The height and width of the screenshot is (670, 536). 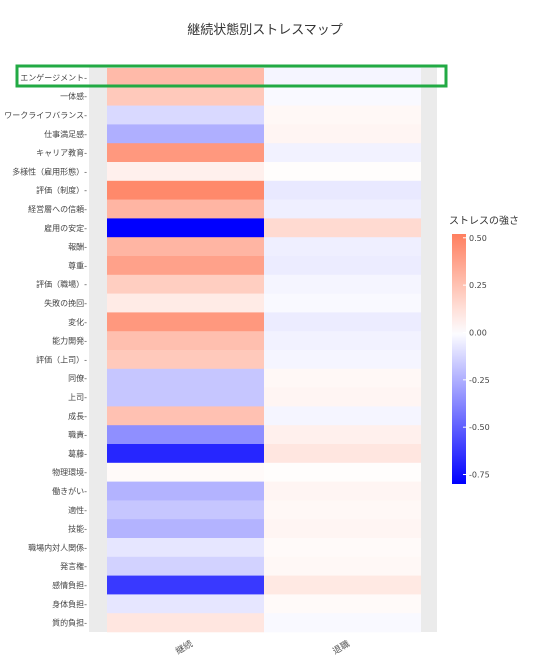 I want to click on colorbar-tick-label: -0.50, so click(x=479, y=427).